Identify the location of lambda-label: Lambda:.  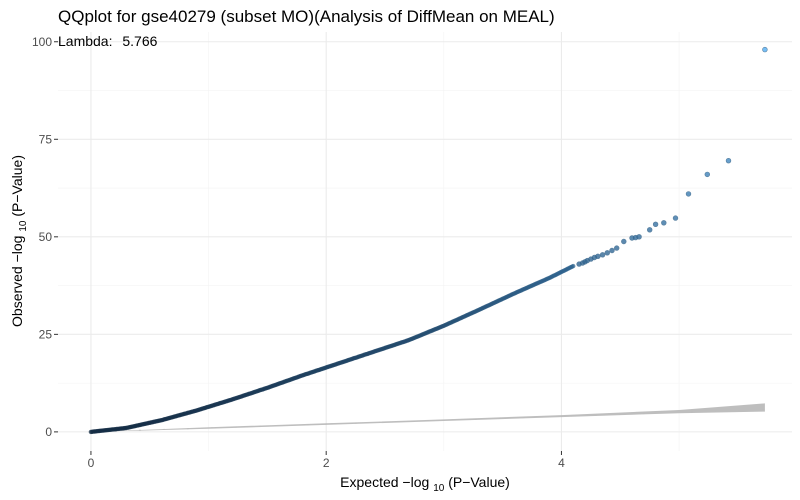
(85, 41).